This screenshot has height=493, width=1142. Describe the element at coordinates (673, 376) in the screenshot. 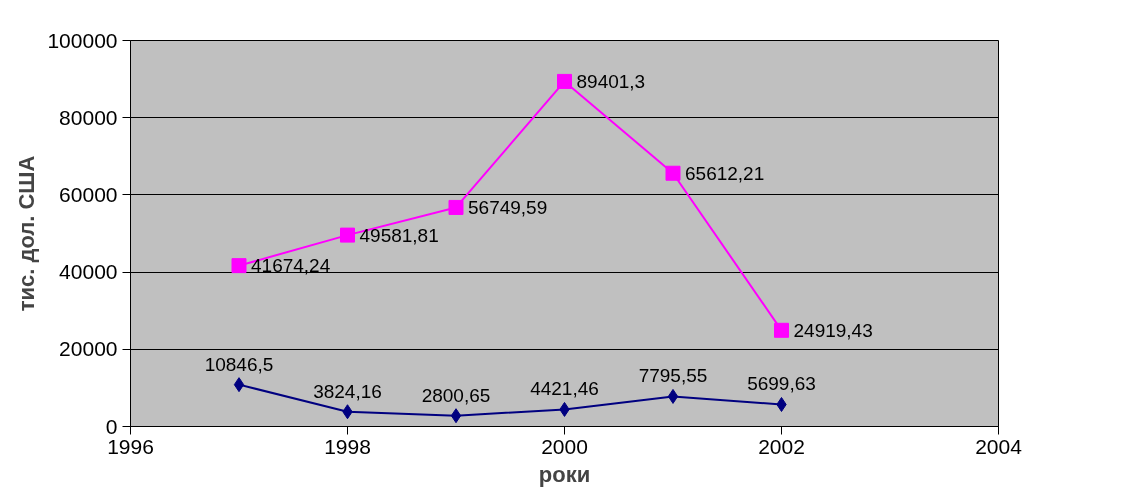

I see `data-label: 7795,55` at that location.